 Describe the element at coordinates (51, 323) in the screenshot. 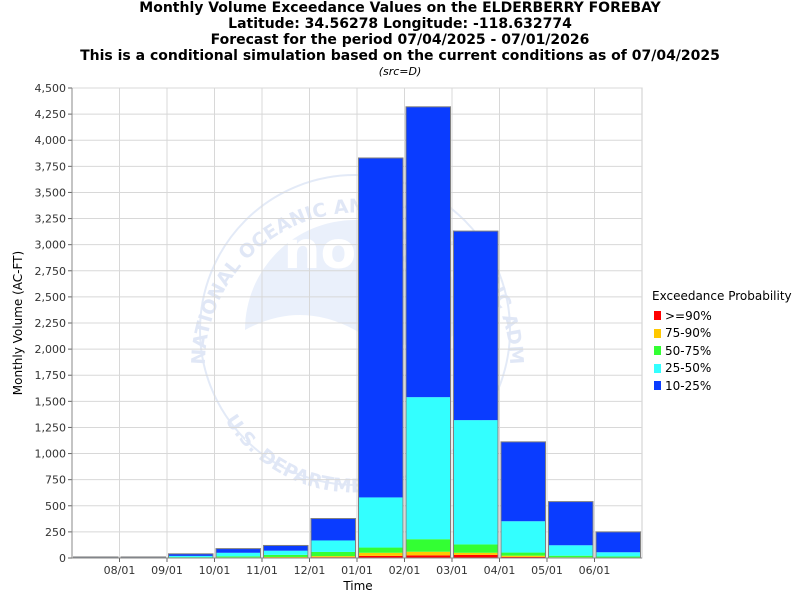

I see `y-tick-label: 2,250` at that location.